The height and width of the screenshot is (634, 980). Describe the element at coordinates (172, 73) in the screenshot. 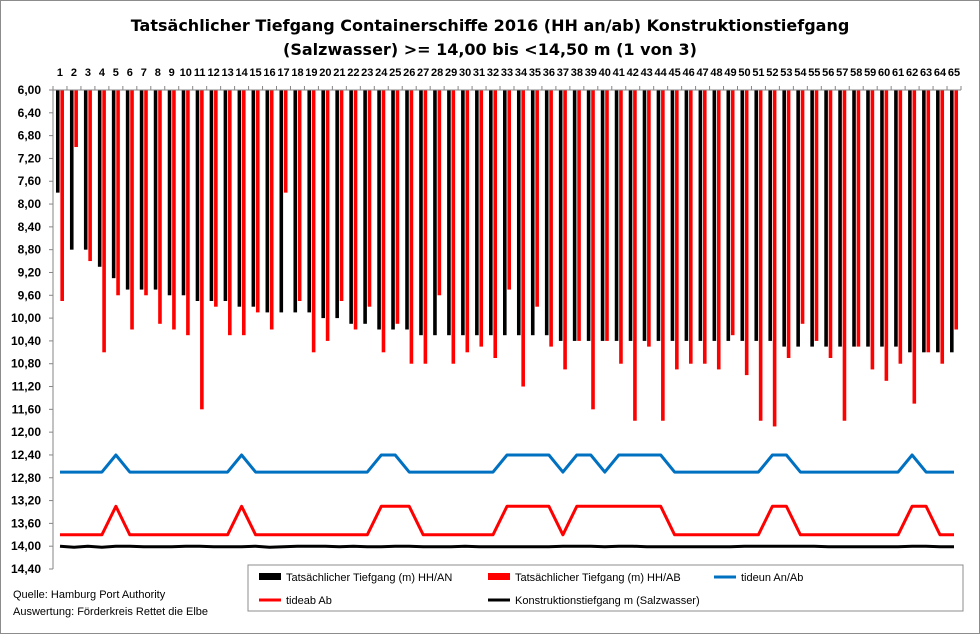

I see `category-label: 9` at that location.